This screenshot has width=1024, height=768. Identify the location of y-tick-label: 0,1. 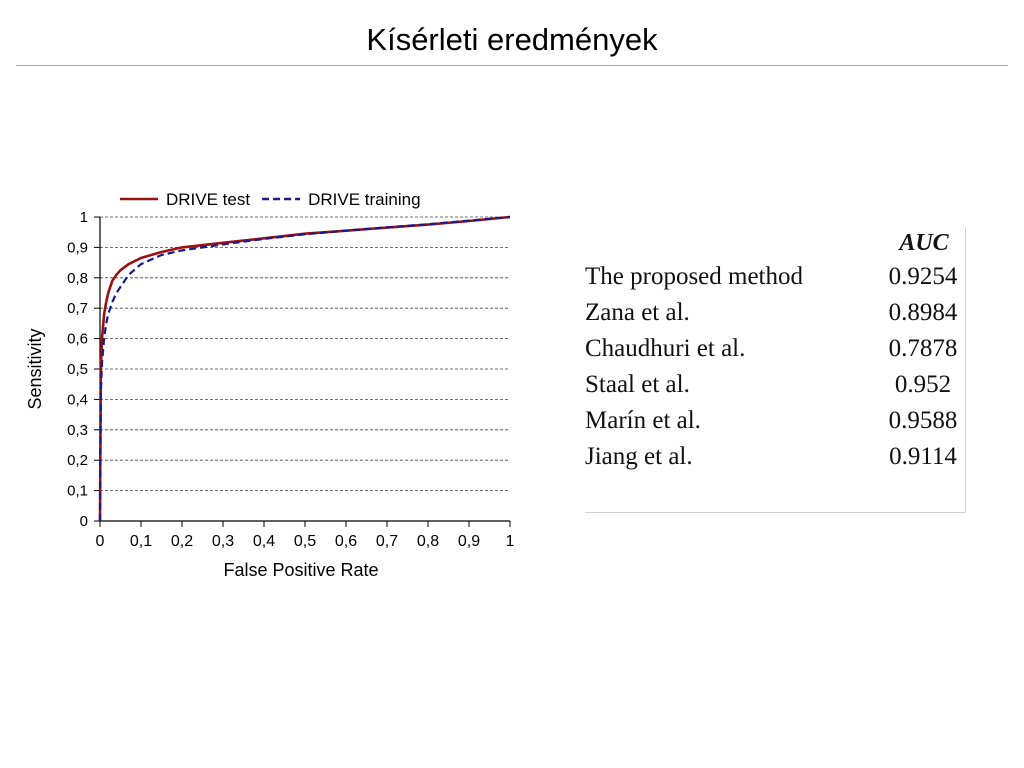
(77, 491).